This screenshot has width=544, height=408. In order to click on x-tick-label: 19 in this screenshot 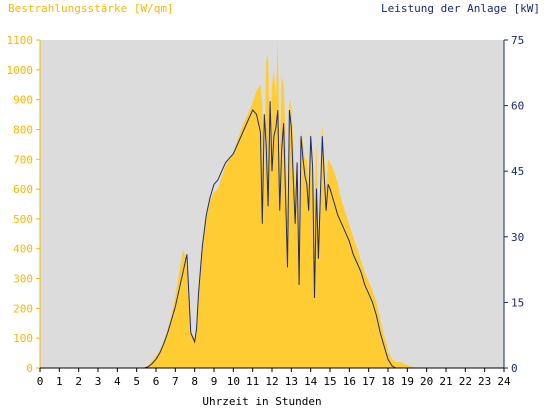, I will do `click(407, 381)`.